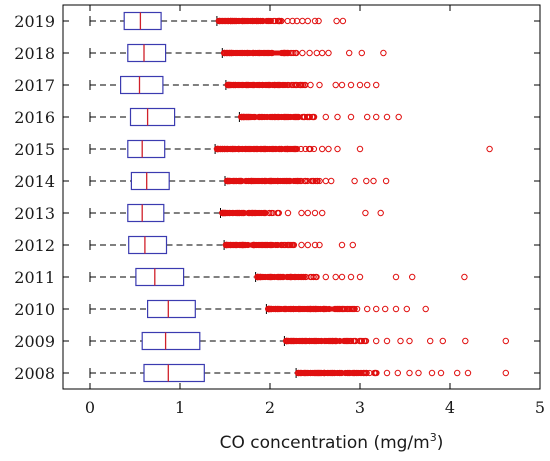  What do you see at coordinates (238, 53) in the screenshot?
I see `box-2018` at bounding box center [238, 53].